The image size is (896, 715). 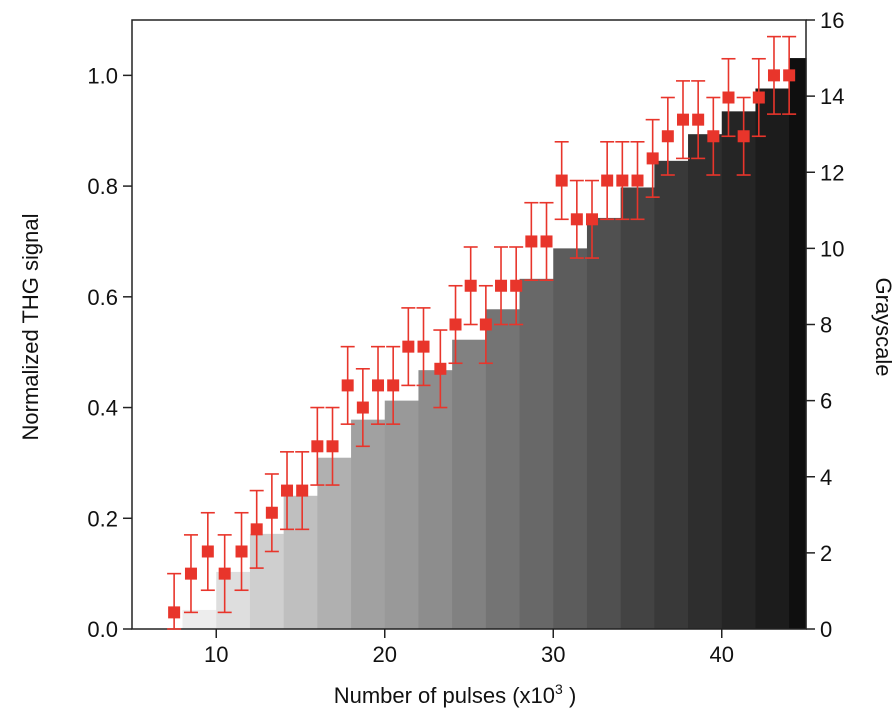 What do you see at coordinates (832, 172) in the screenshot?
I see `y-right-tick-label: 12` at bounding box center [832, 172].